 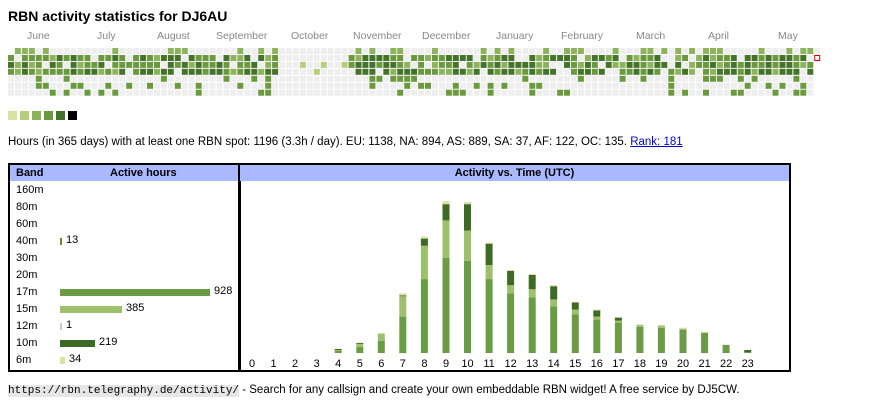 I want to click on page-title: RBN activity statistics for DJ6AU, so click(x=118, y=16).